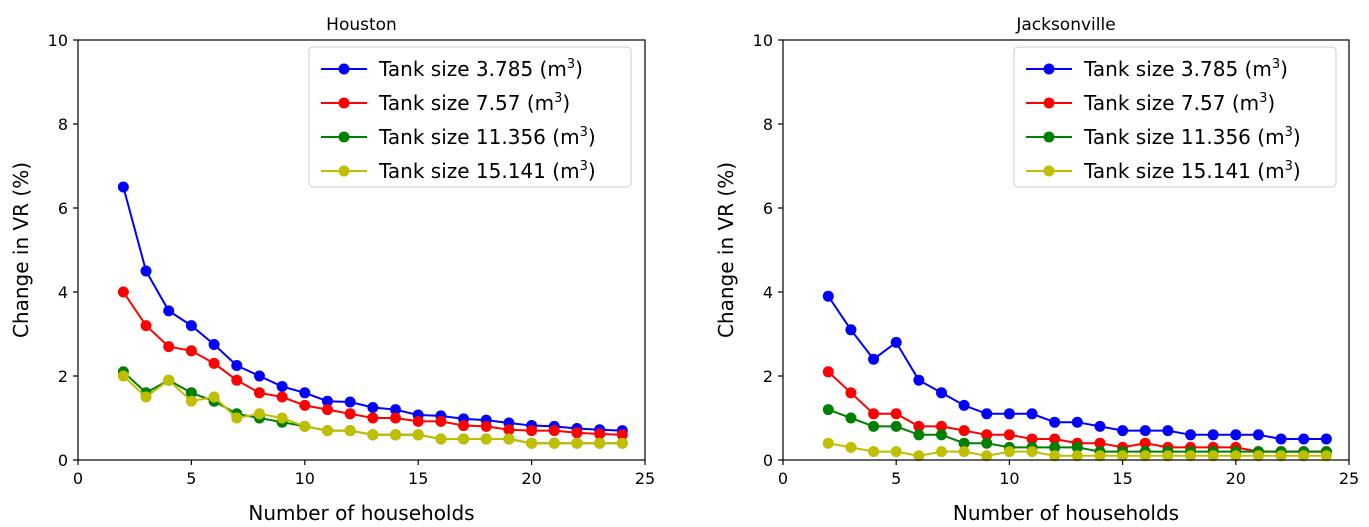  I want to click on legend-label: Tank size 15.141 (m3), so click(487, 171).